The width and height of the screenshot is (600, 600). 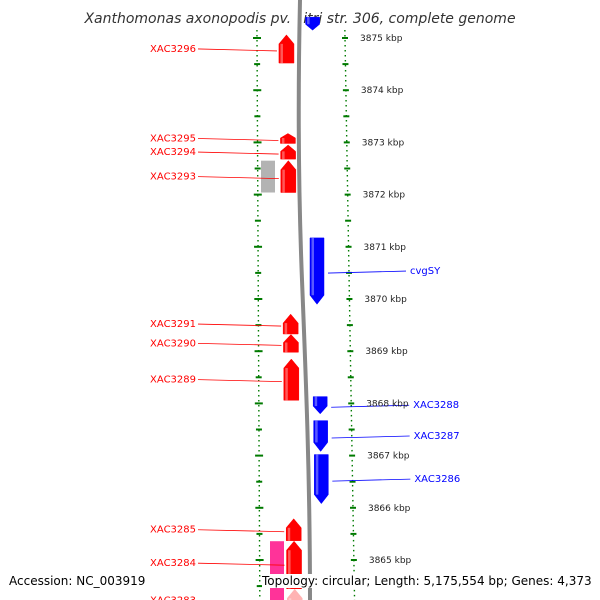 I want to click on scale-label: 3874 kbp, so click(x=382, y=91).